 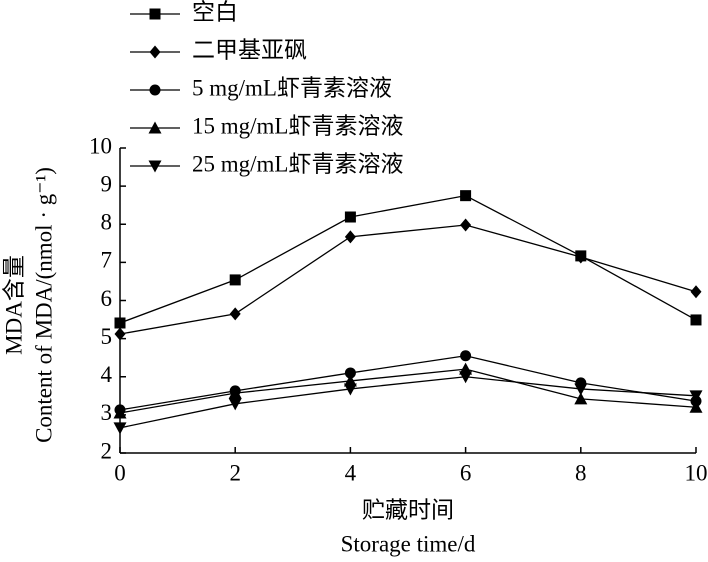 I want to click on x-tick-label: 4, so click(x=351, y=472).